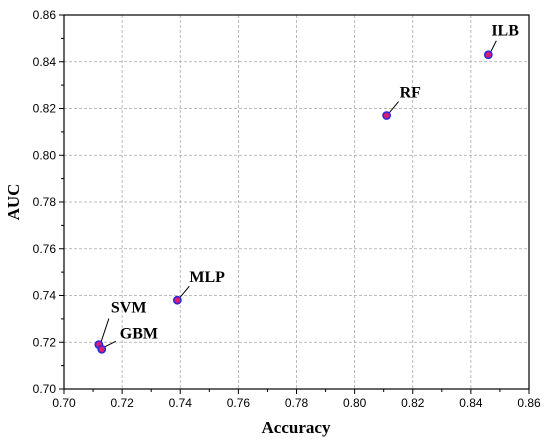 The width and height of the screenshot is (550, 441). What do you see at coordinates (45, 15) in the screenshot?
I see `y-tick-label: 0.86` at bounding box center [45, 15].